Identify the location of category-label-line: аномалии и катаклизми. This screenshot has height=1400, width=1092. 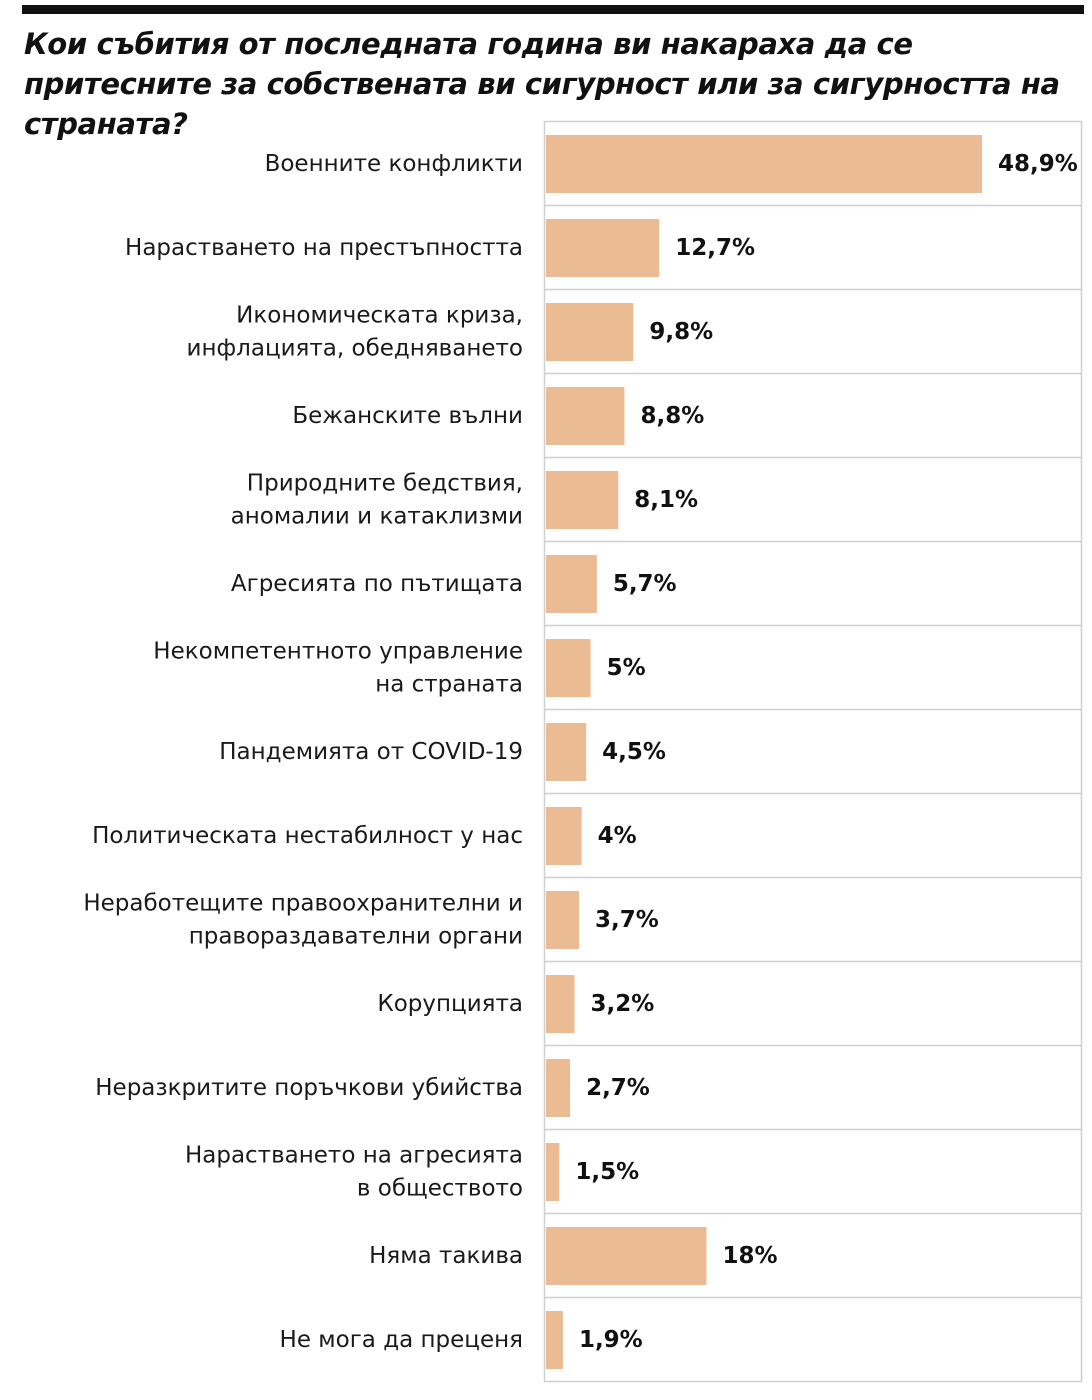
(377, 517).